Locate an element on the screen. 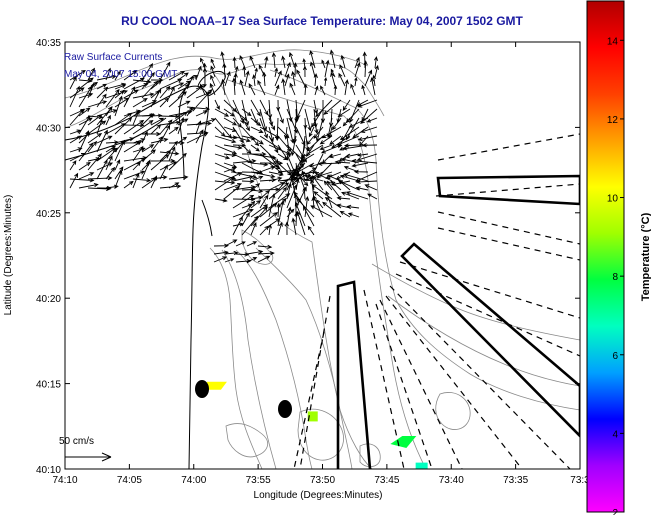  colorbar-tick-label: 14 is located at coordinates (613, 41).